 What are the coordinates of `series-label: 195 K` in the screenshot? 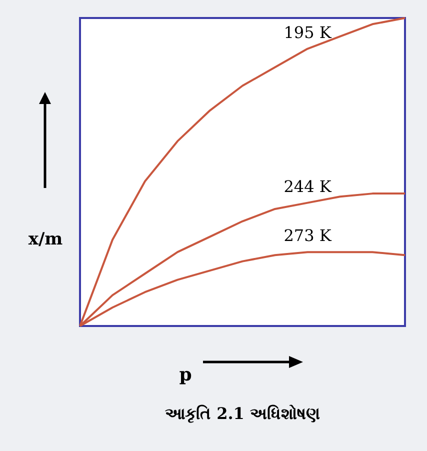 It's located at (308, 32).